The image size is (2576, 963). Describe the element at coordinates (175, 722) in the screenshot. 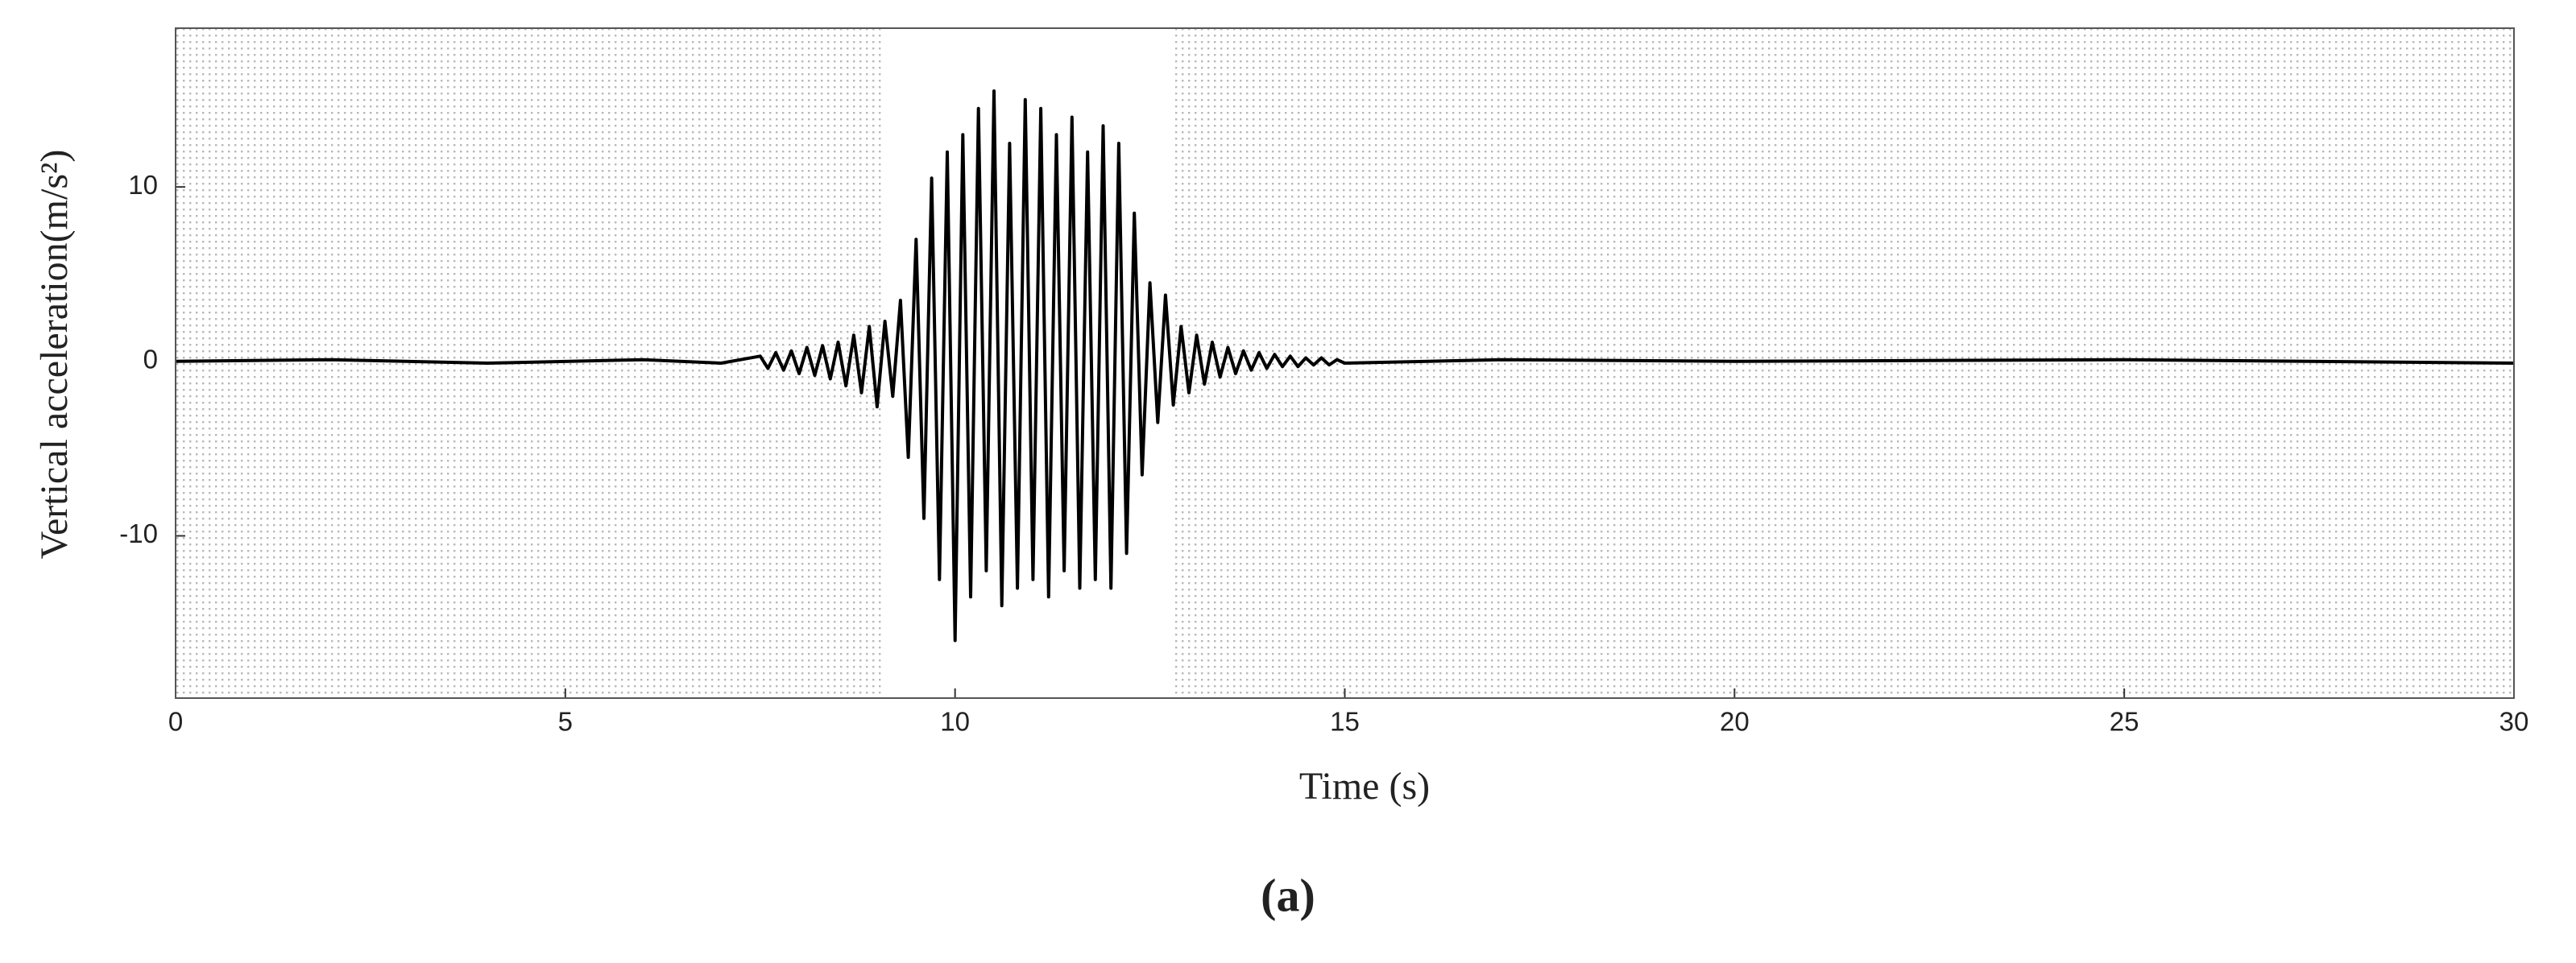

I see `x-tick-label: 0` at that location.